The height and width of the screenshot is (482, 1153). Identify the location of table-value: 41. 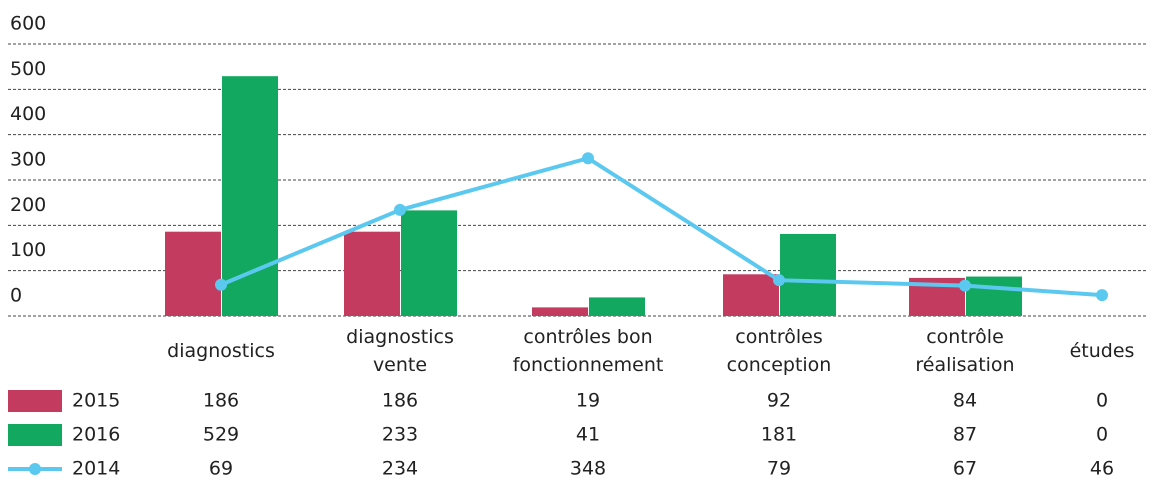
(588, 435).